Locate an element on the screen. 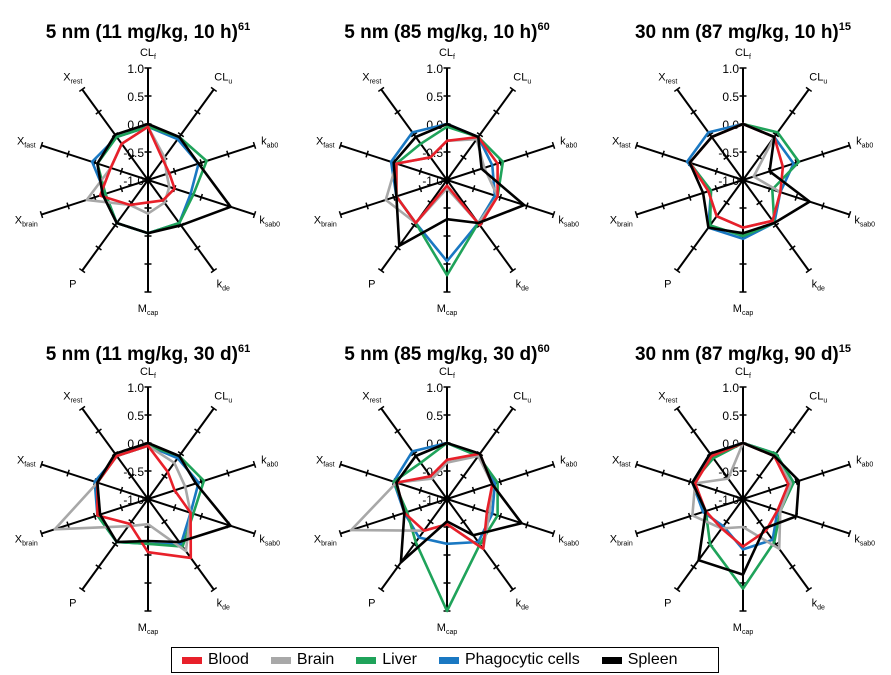 The height and width of the screenshot is (675, 891). legend-swatch-liver is located at coordinates (366, 660).